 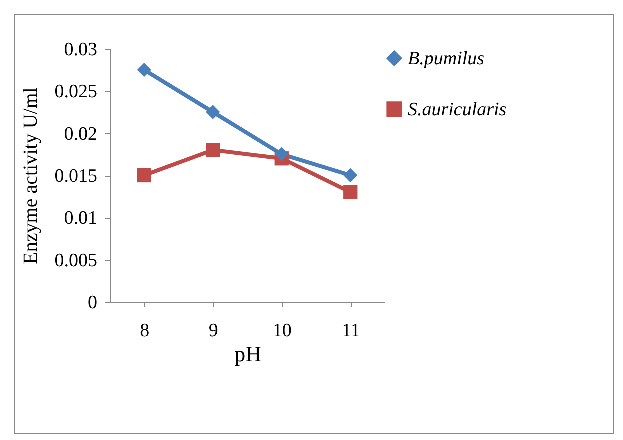 I want to click on y-tick-label: 0.005, so click(x=76, y=261).